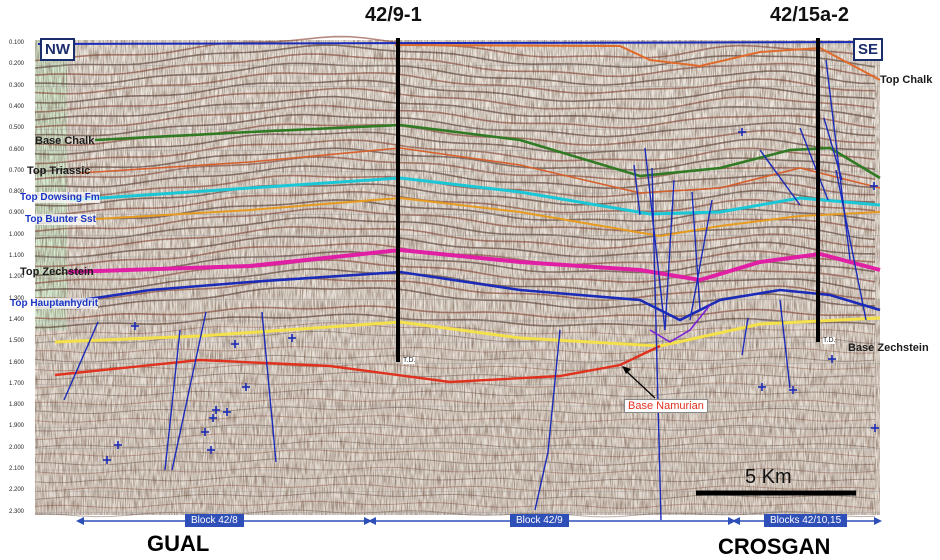 The width and height of the screenshot is (940, 560). Describe the element at coordinates (16, 192) in the screenshot. I see `time-tick-label: 0.800` at that location.